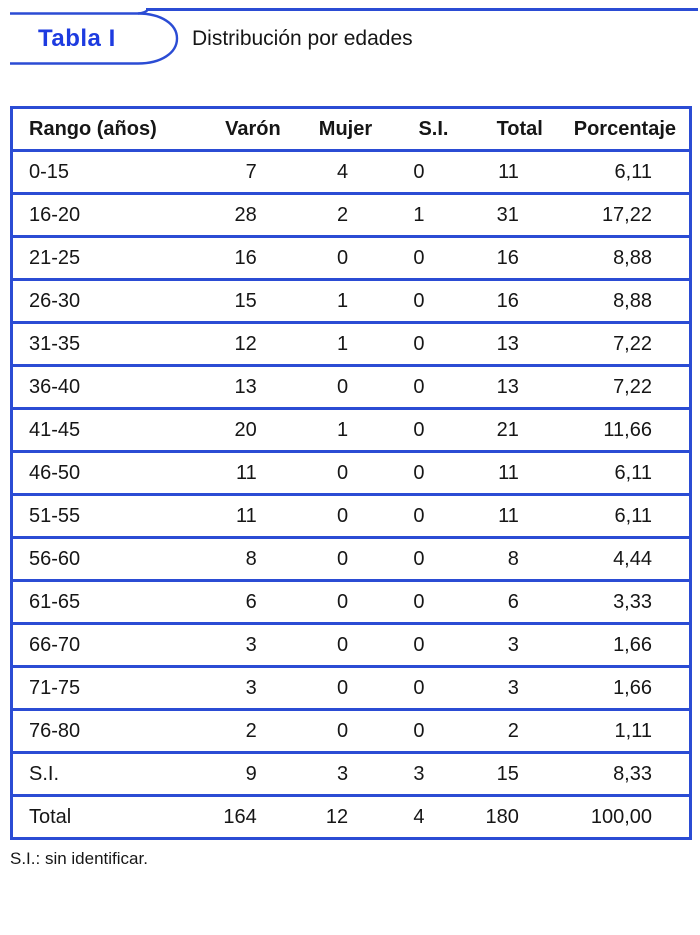 This screenshot has width=700, height=935. What do you see at coordinates (632, 687) in the screenshot?
I see `value-cell: 1,66` at bounding box center [632, 687].